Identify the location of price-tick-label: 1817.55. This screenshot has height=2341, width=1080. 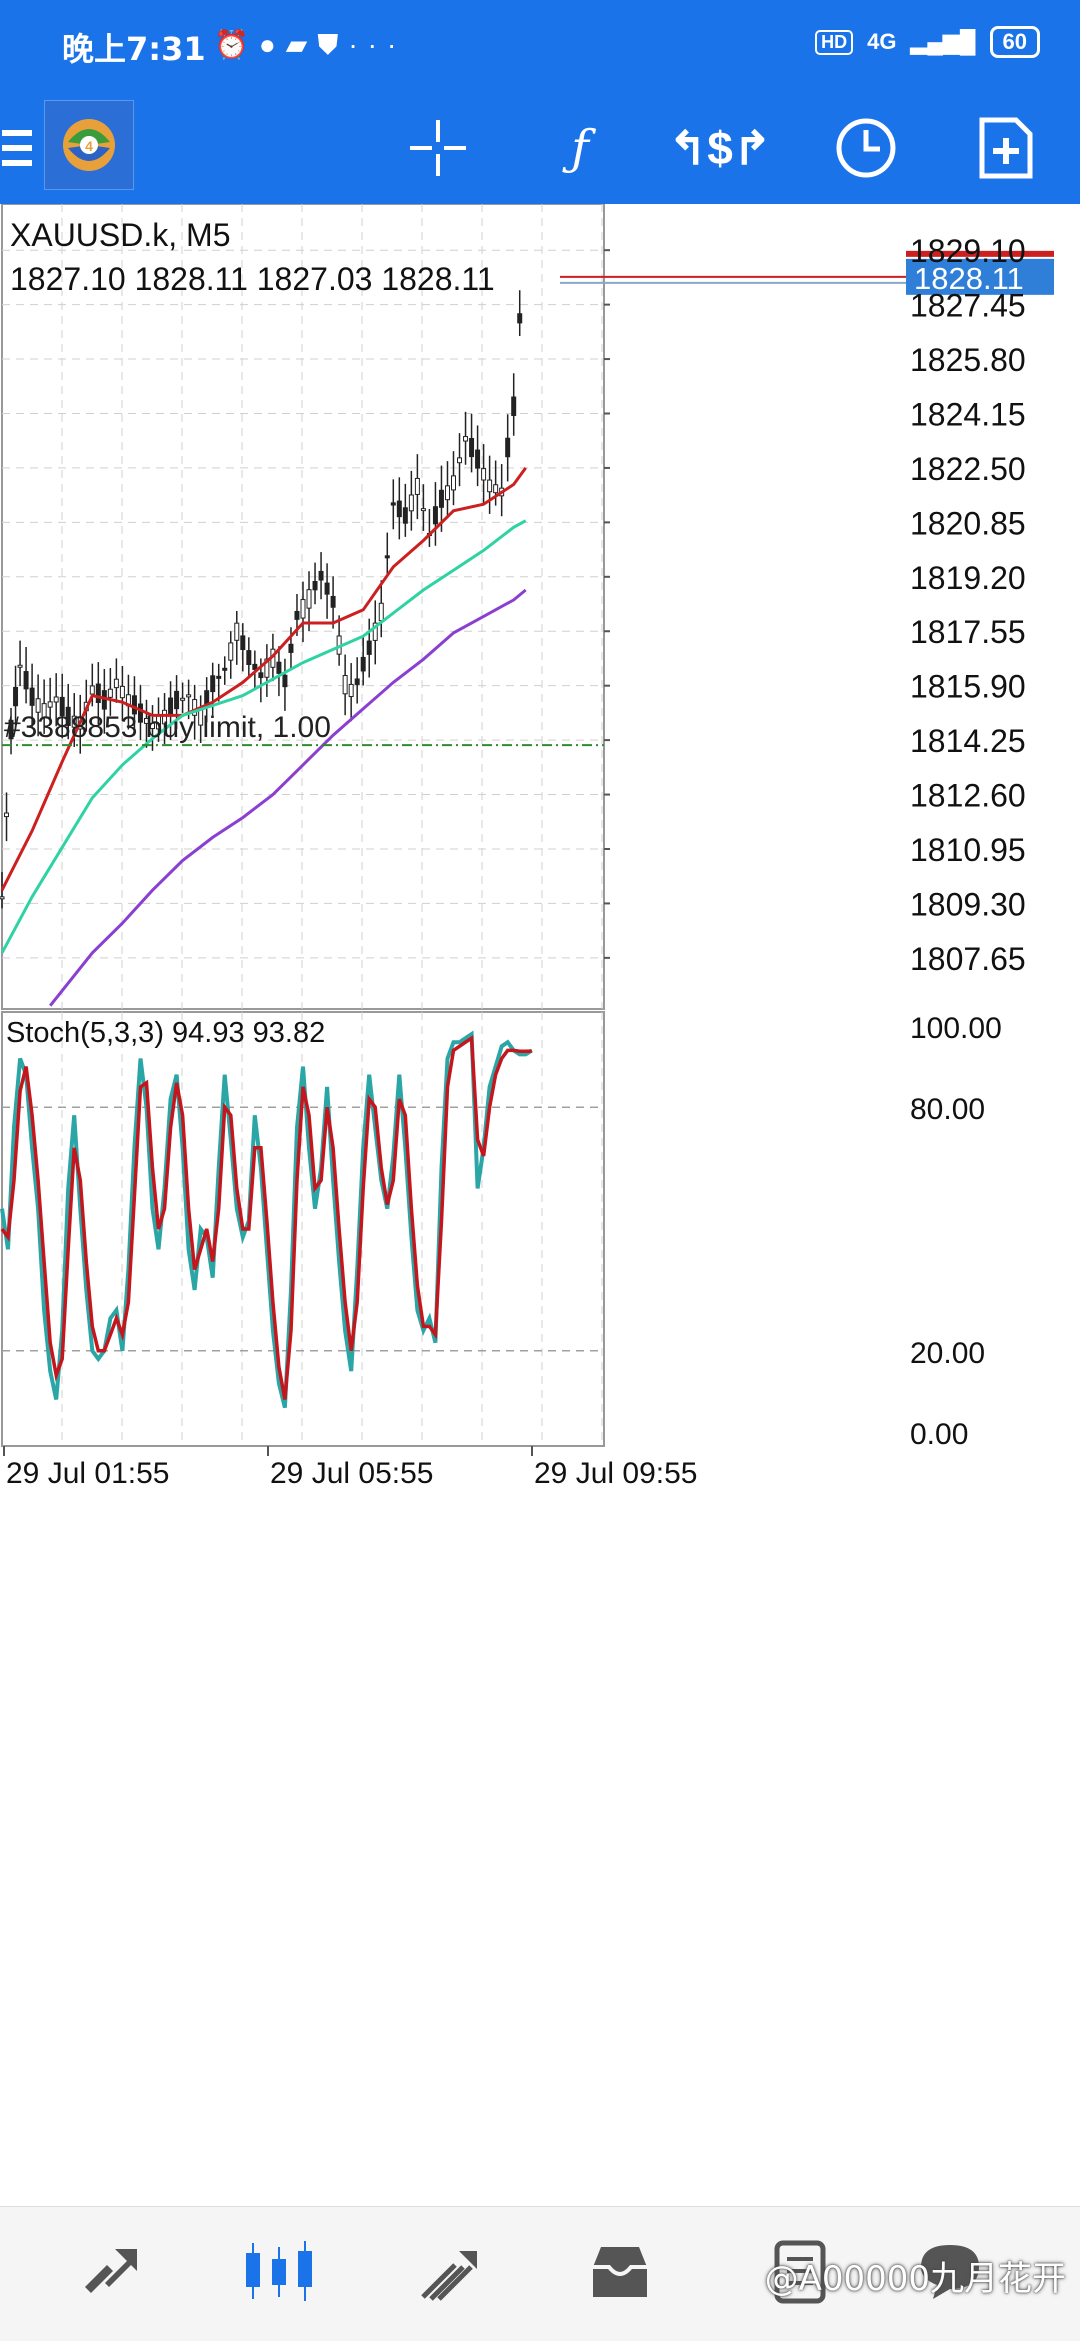
(968, 632).